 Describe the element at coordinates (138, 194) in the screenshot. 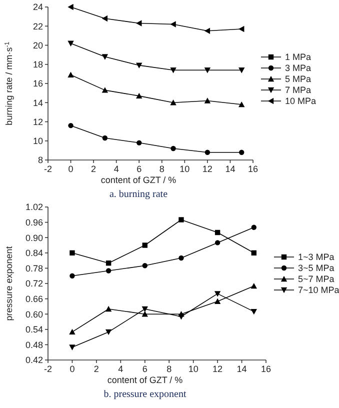

I see `text: a. burning rate` at that location.